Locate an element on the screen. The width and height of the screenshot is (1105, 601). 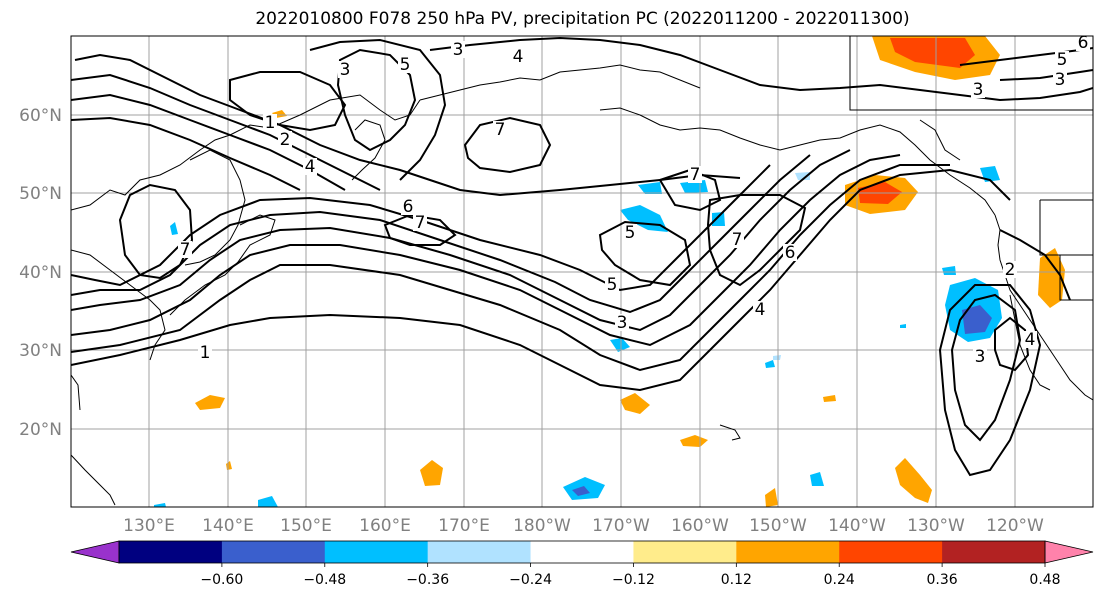
colorbar-tick-label: −0.24 is located at coordinates (530, 580).